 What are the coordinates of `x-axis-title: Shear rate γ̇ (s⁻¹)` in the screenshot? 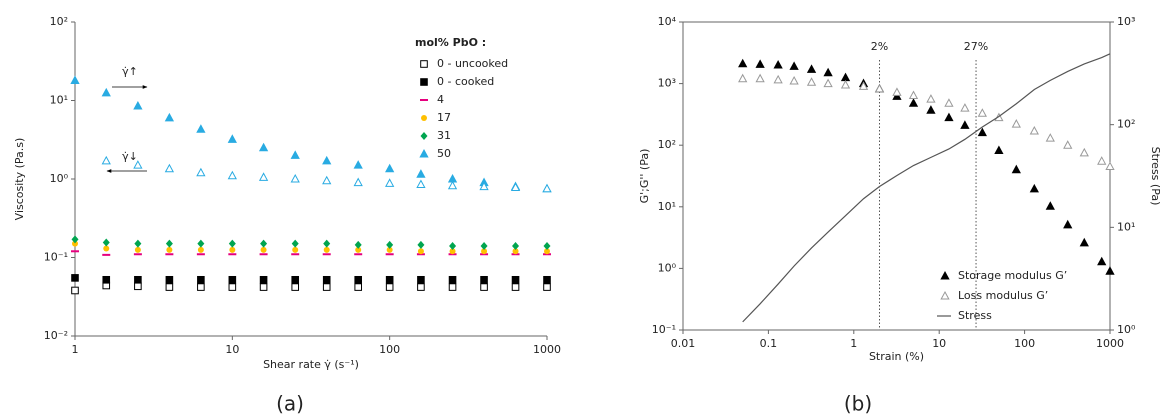 It's located at (311, 364).